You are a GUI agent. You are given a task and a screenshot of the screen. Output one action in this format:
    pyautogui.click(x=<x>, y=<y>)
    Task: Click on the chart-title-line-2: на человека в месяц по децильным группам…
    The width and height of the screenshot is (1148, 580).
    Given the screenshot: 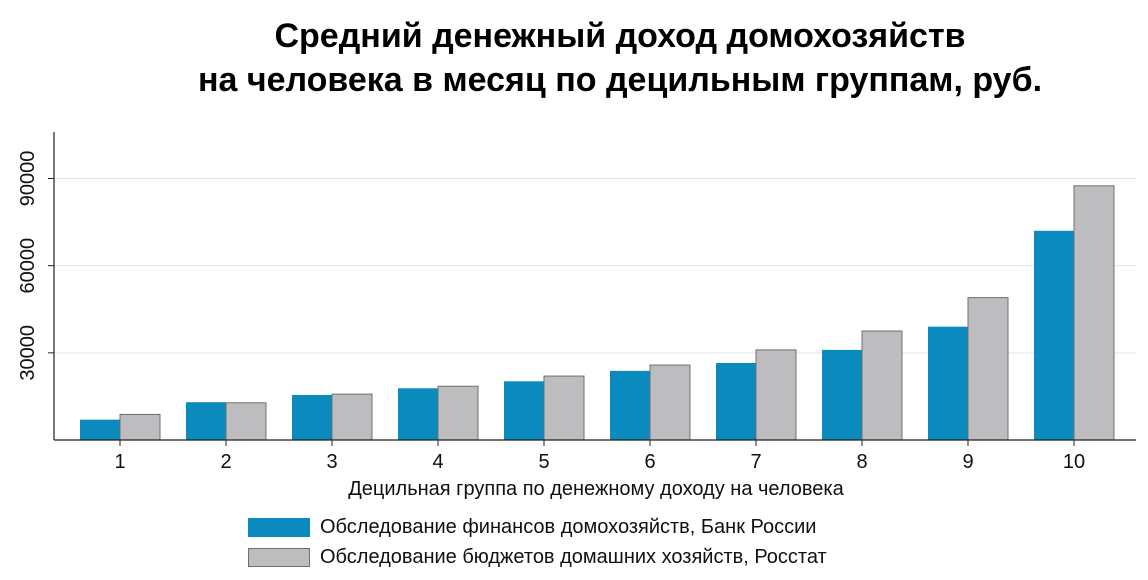 What is the action you would take?
    pyautogui.click(x=620, y=80)
    